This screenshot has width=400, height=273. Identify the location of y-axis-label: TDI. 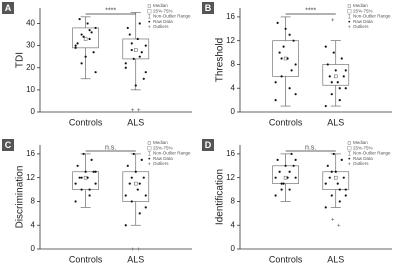
(20, 60).